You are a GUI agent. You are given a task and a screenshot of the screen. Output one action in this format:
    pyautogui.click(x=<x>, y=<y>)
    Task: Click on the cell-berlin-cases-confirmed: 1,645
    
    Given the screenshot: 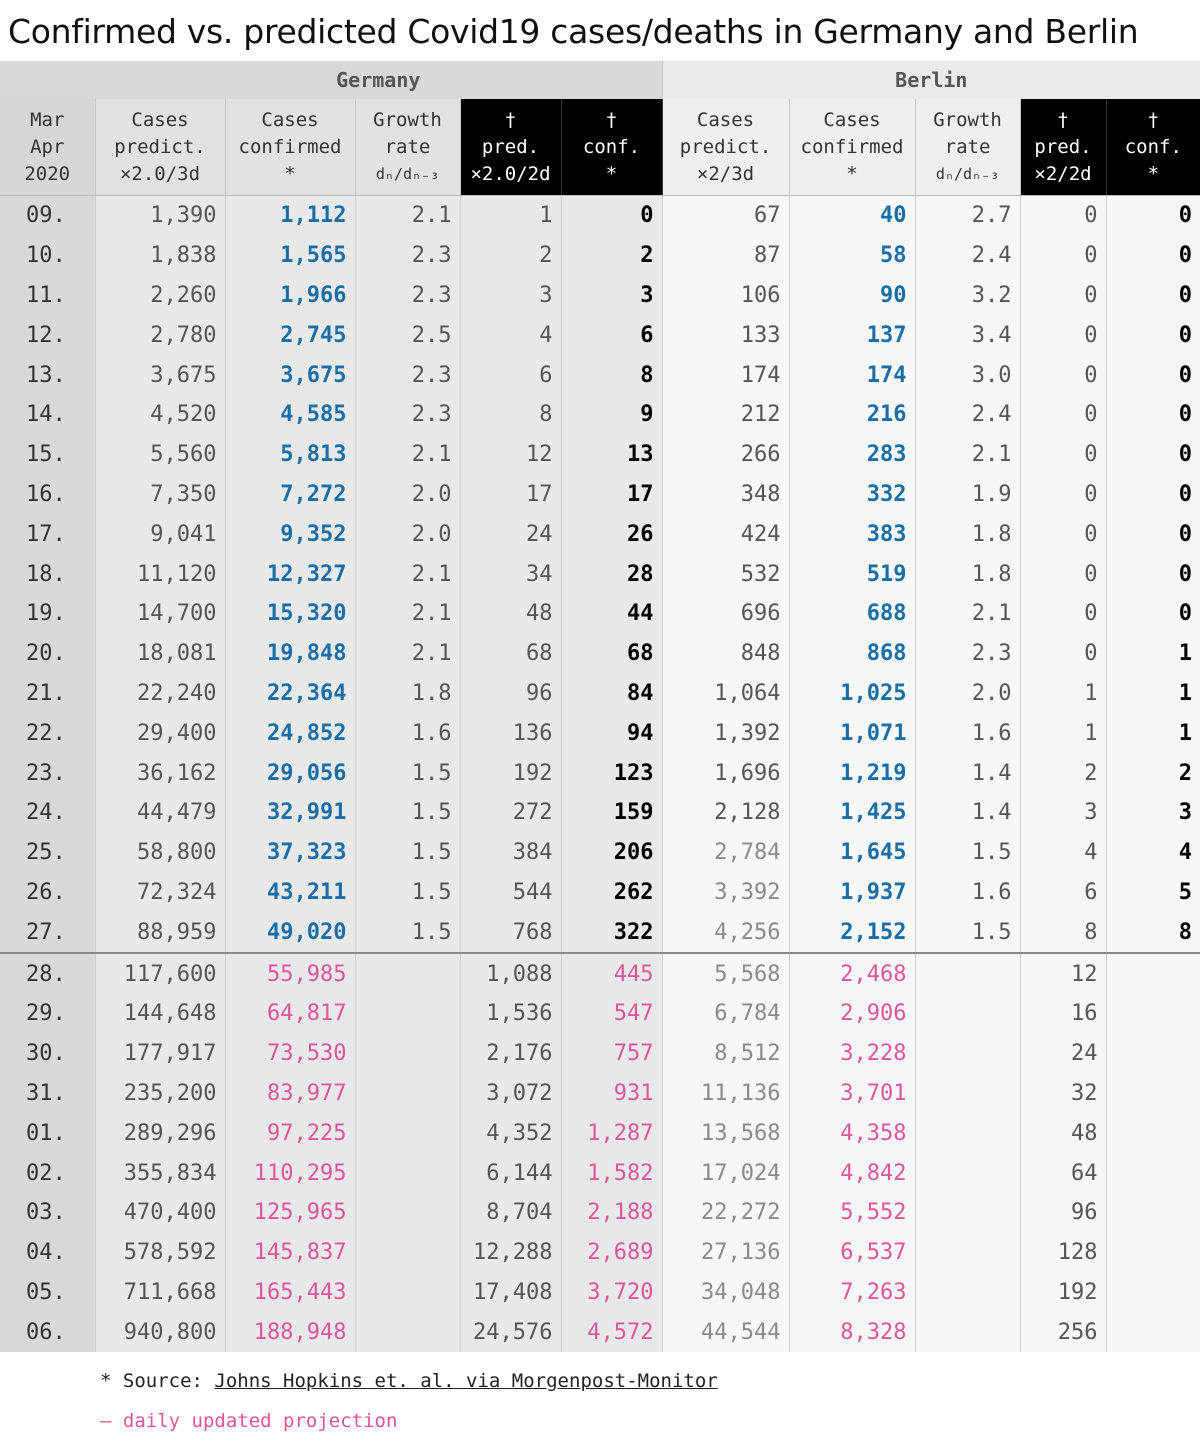 What is the action you would take?
    pyautogui.click(x=852, y=852)
    